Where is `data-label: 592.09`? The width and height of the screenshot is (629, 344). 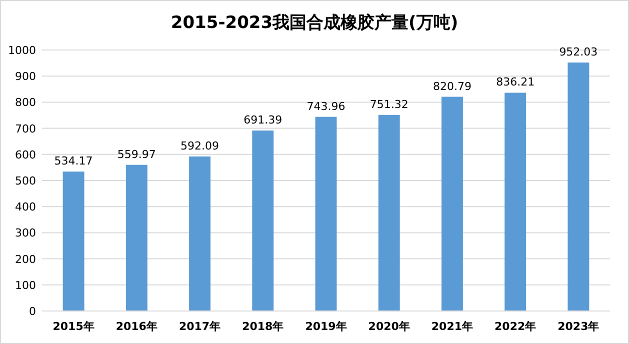
data-label: 592.09 is located at coordinates (200, 145).